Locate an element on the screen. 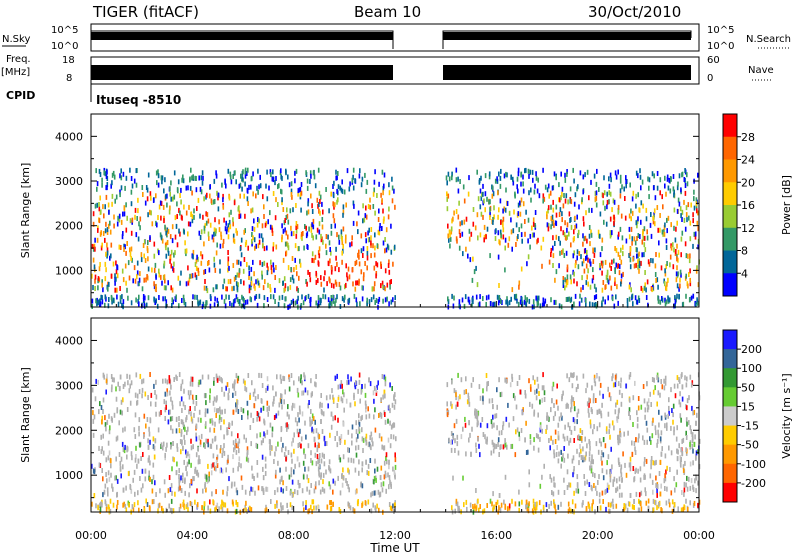  colorbar-tick-label: 200 is located at coordinates (751, 349).